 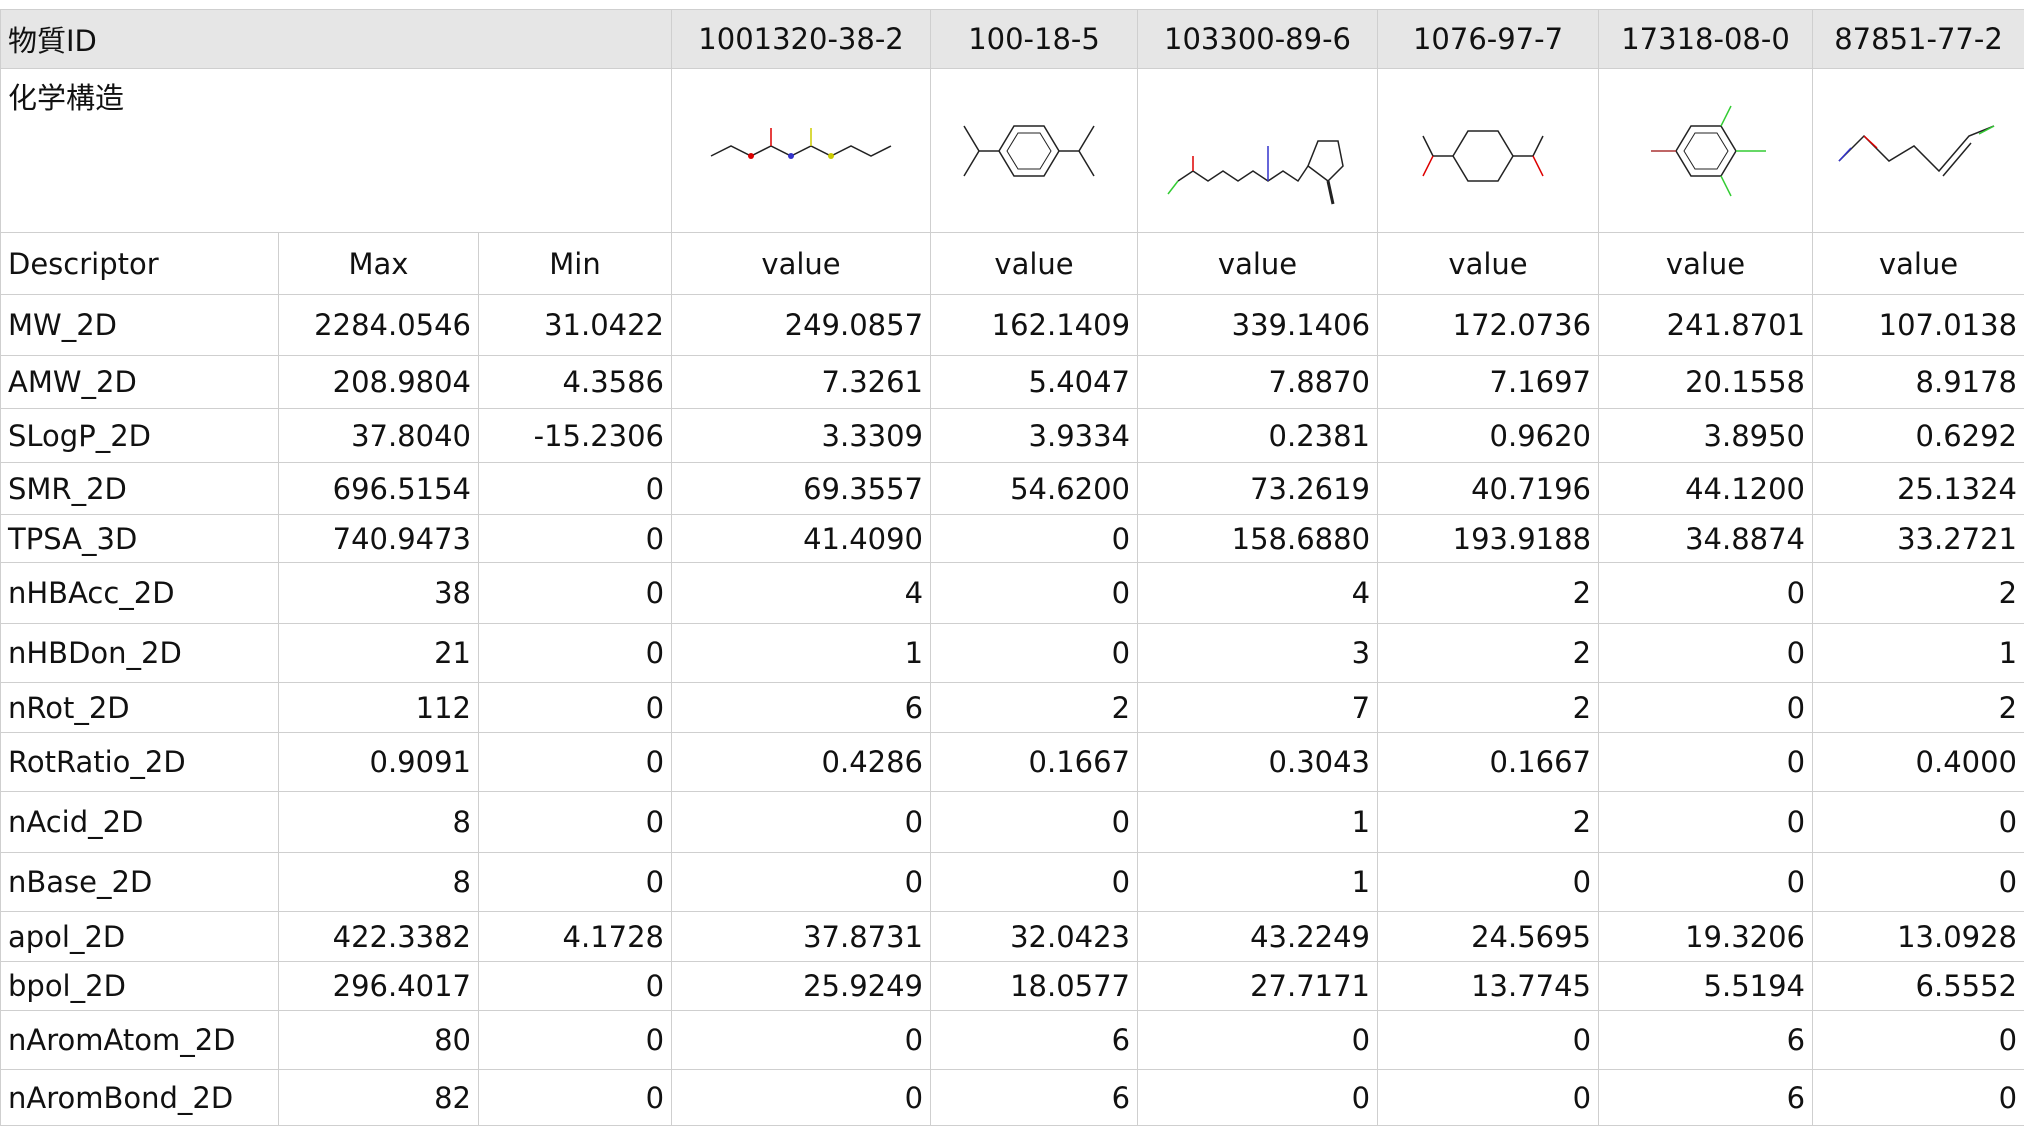 I want to click on column-header: Max, so click(x=378, y=263).